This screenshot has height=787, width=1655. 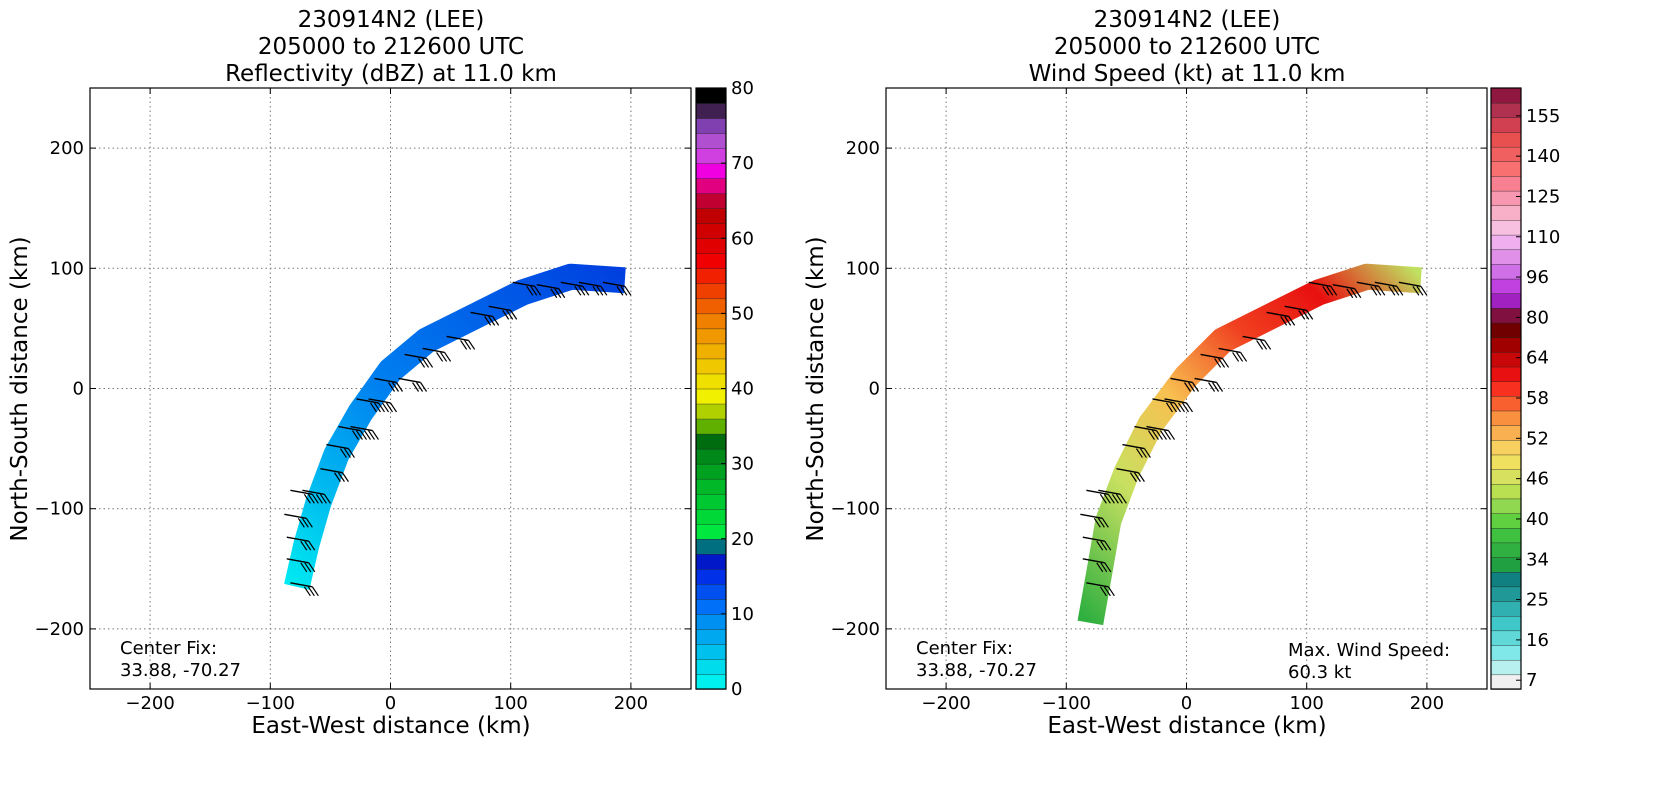 I want to click on panel1-colorbar-tick-label: 40, so click(x=742, y=389).